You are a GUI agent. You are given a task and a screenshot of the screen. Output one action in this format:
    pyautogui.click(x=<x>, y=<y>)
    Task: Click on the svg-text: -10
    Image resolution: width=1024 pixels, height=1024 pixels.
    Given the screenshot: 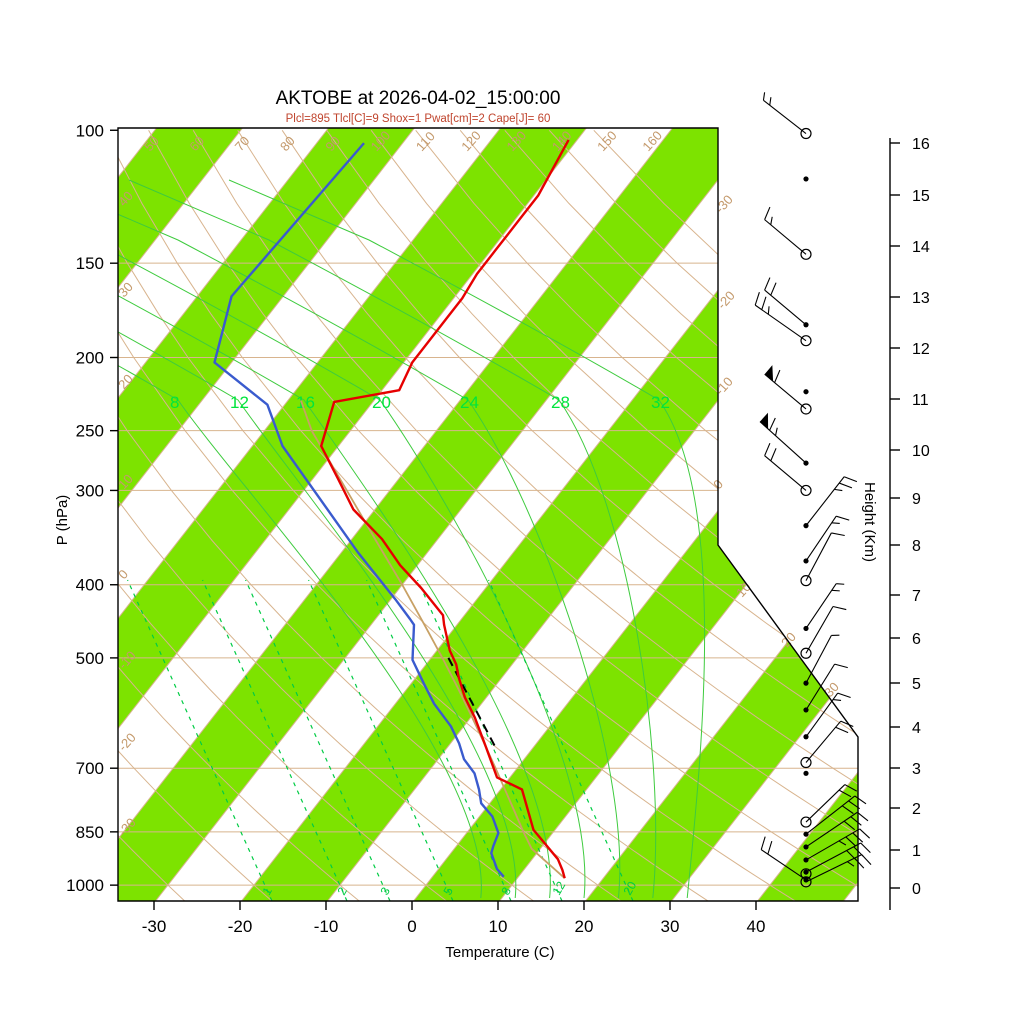 What is the action you would take?
    pyautogui.click(x=326, y=926)
    